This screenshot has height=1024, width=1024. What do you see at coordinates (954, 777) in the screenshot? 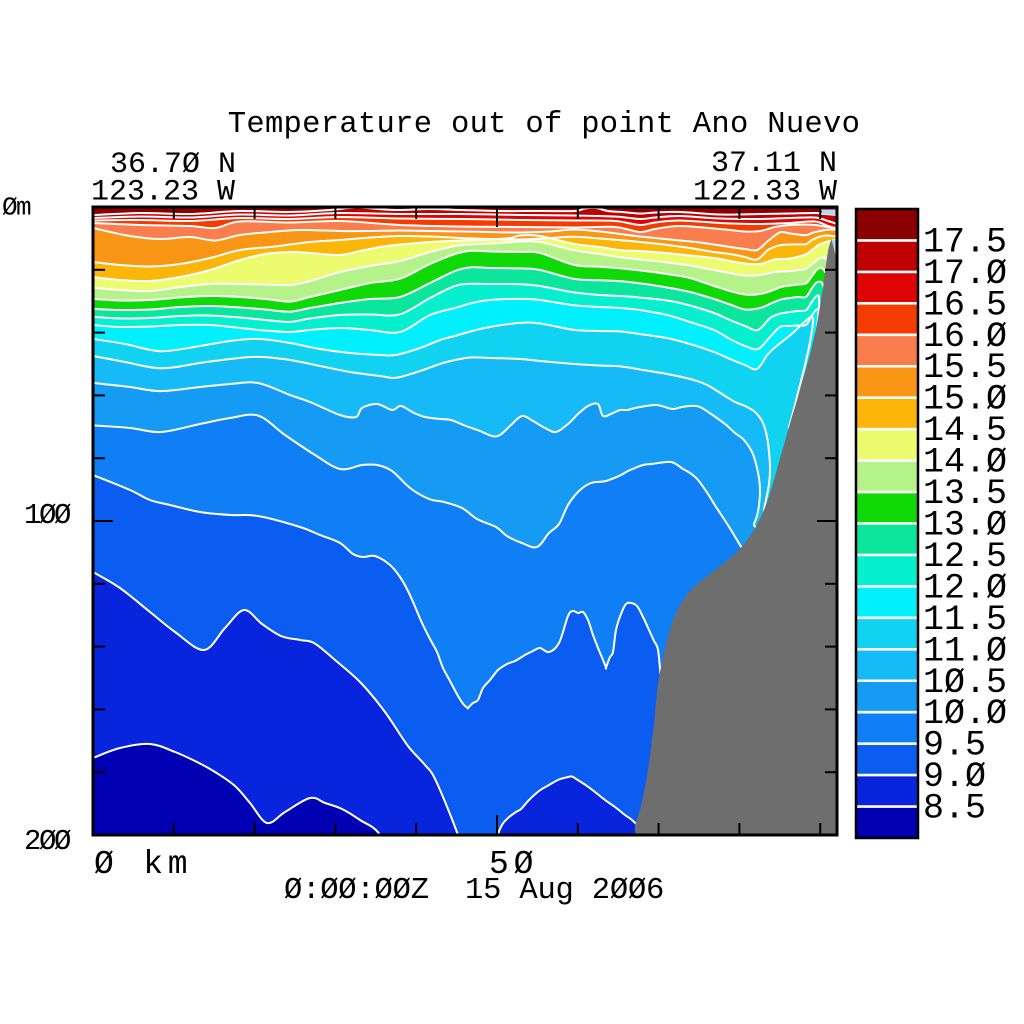
I see `svg-text: 9.Ø` at bounding box center [954, 777].